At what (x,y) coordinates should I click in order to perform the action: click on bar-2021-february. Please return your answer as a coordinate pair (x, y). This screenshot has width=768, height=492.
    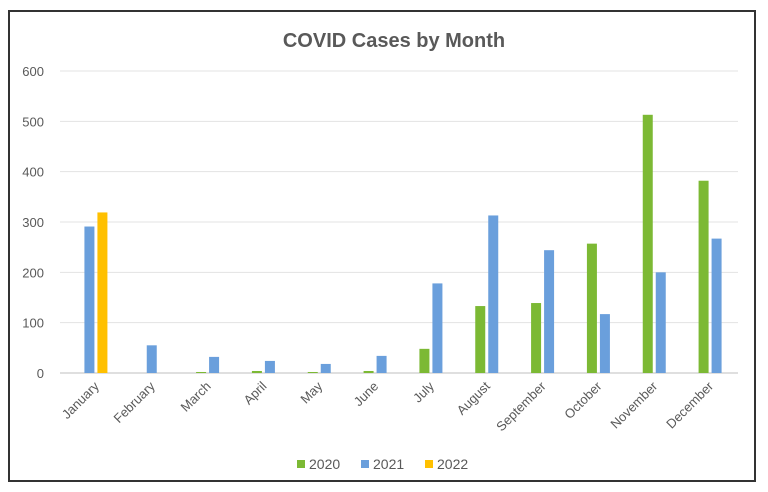
    Looking at the image, I should click on (151, 359).